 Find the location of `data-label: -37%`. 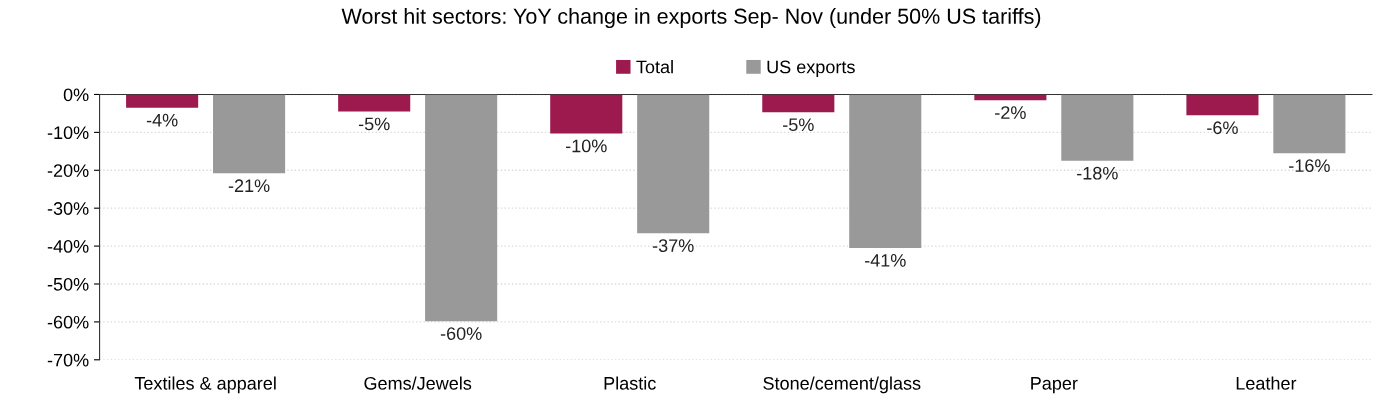

data-label: -37% is located at coordinates (673, 246).